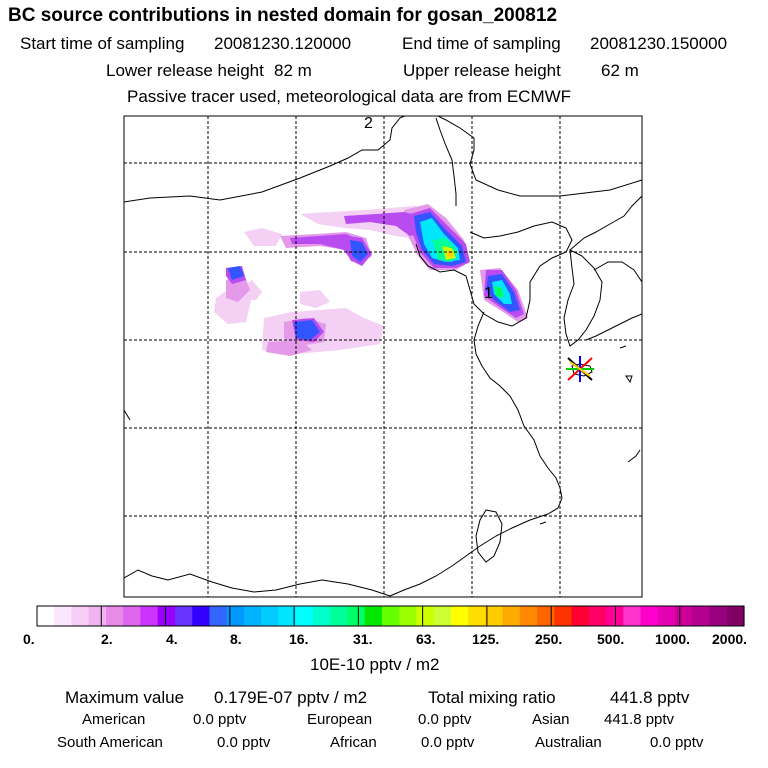 The height and width of the screenshot is (768, 768). Describe the element at coordinates (580, 369) in the screenshot. I see `receptor-star-icon` at that location.